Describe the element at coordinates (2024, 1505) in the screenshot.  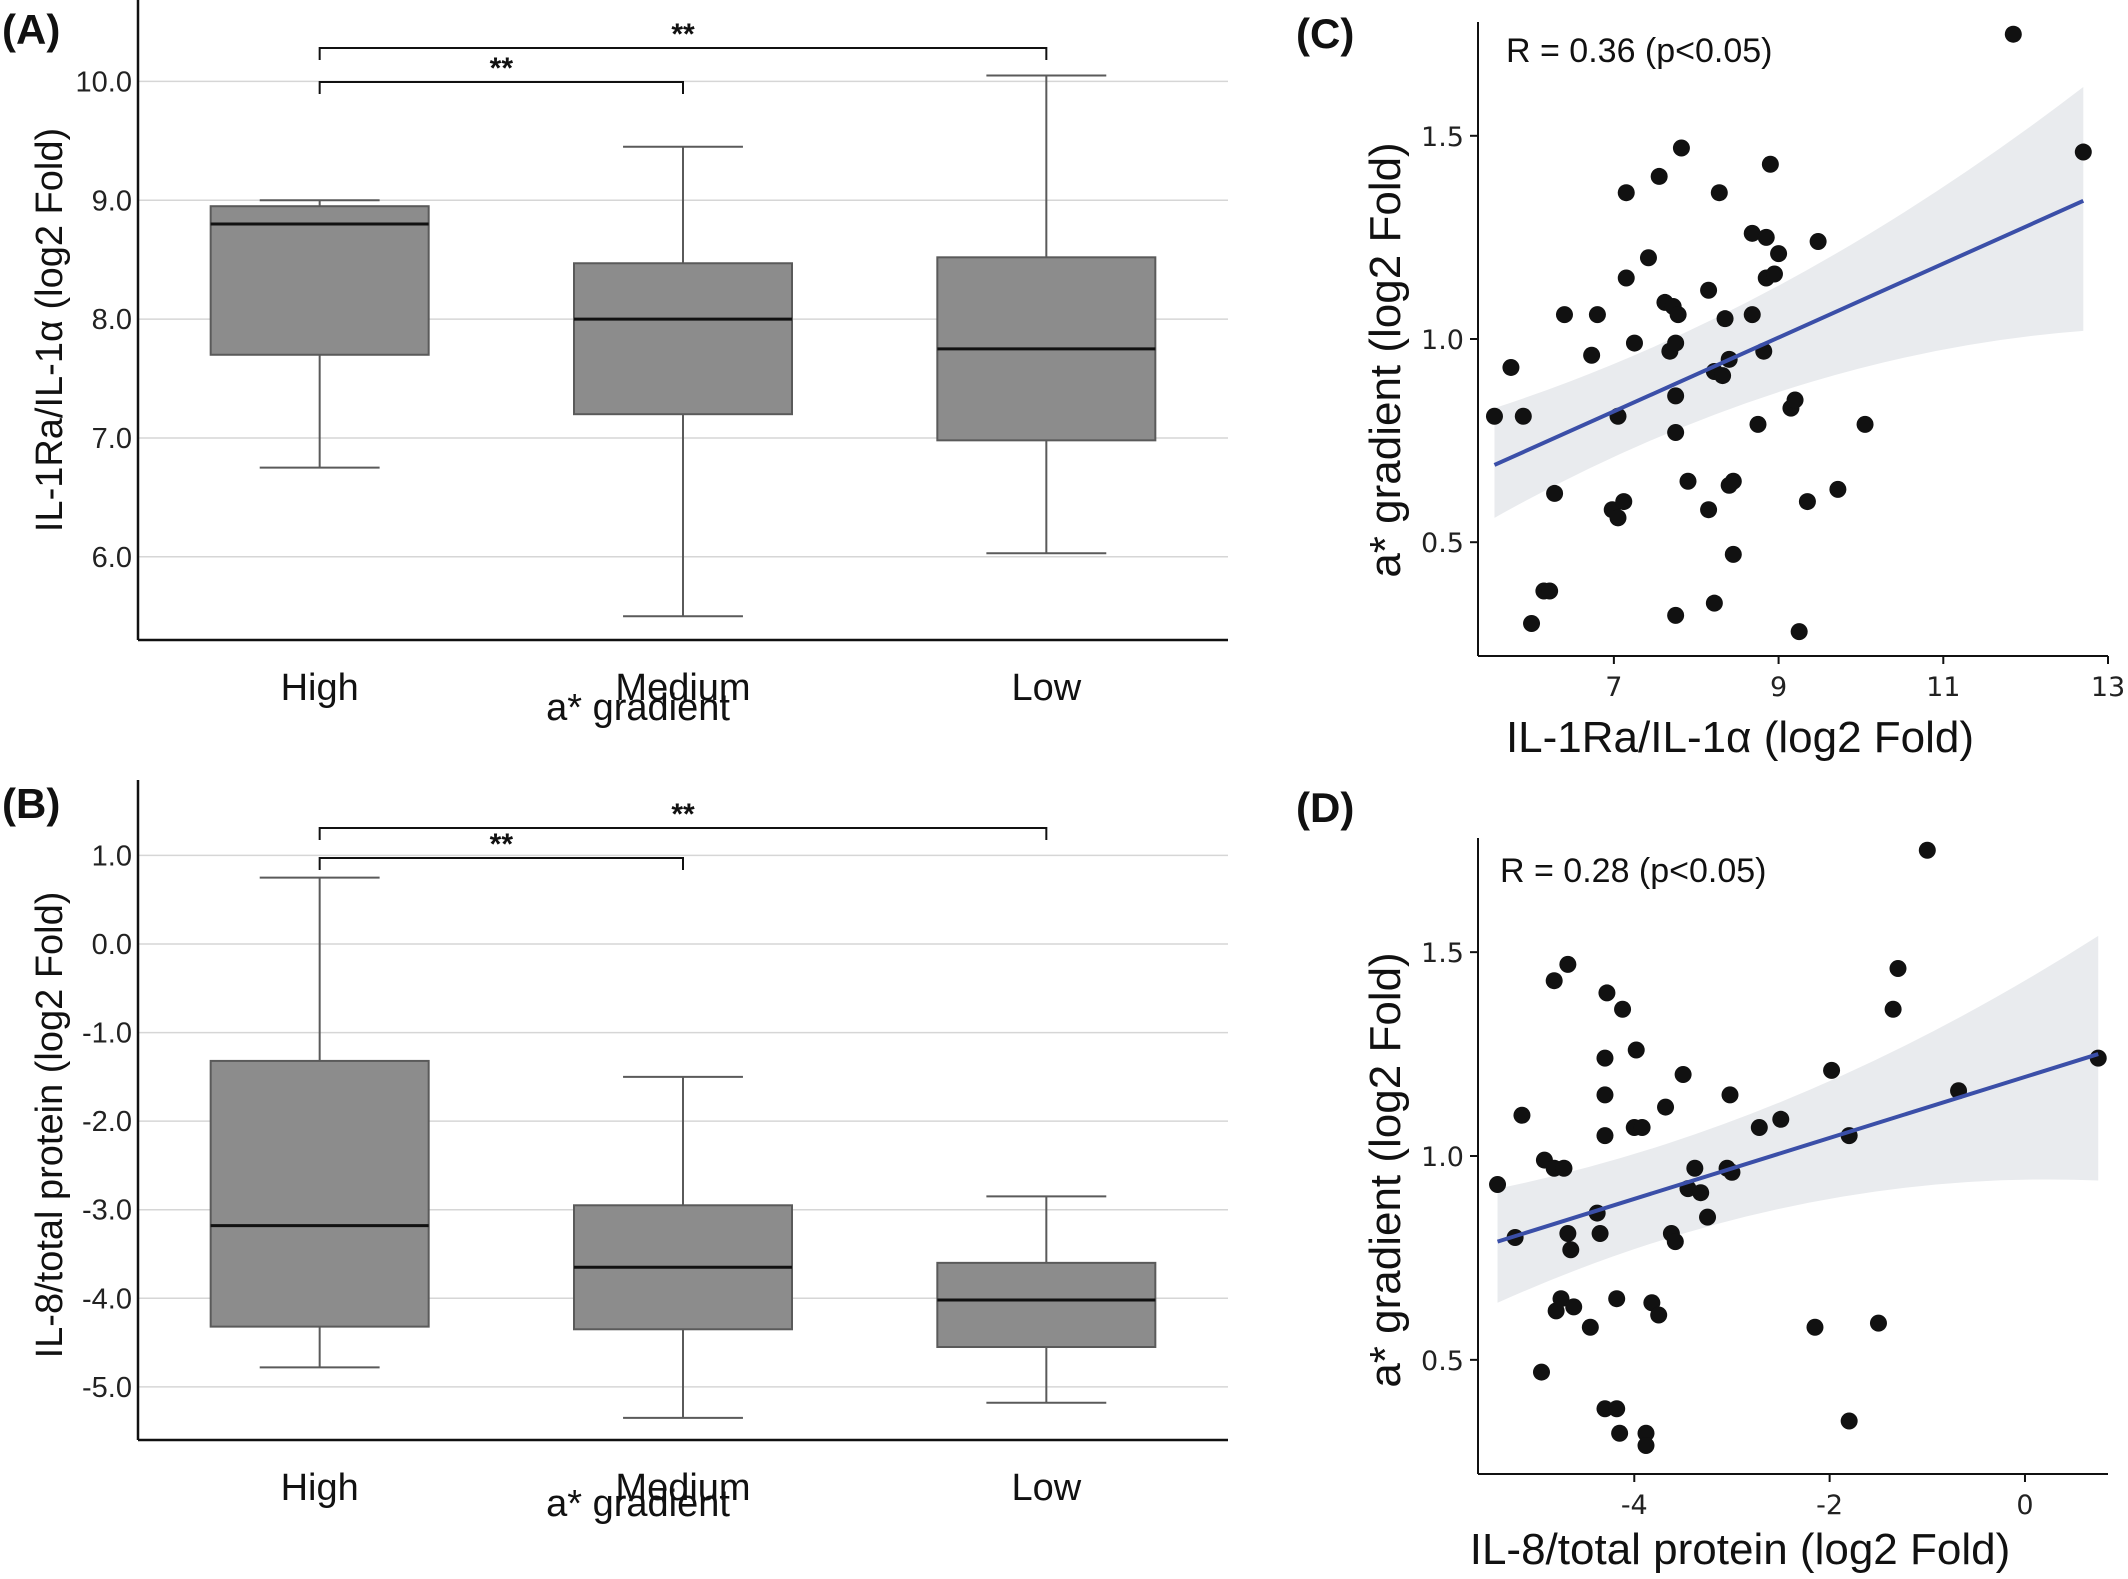
I see `x-tick-label: 0` at that location.